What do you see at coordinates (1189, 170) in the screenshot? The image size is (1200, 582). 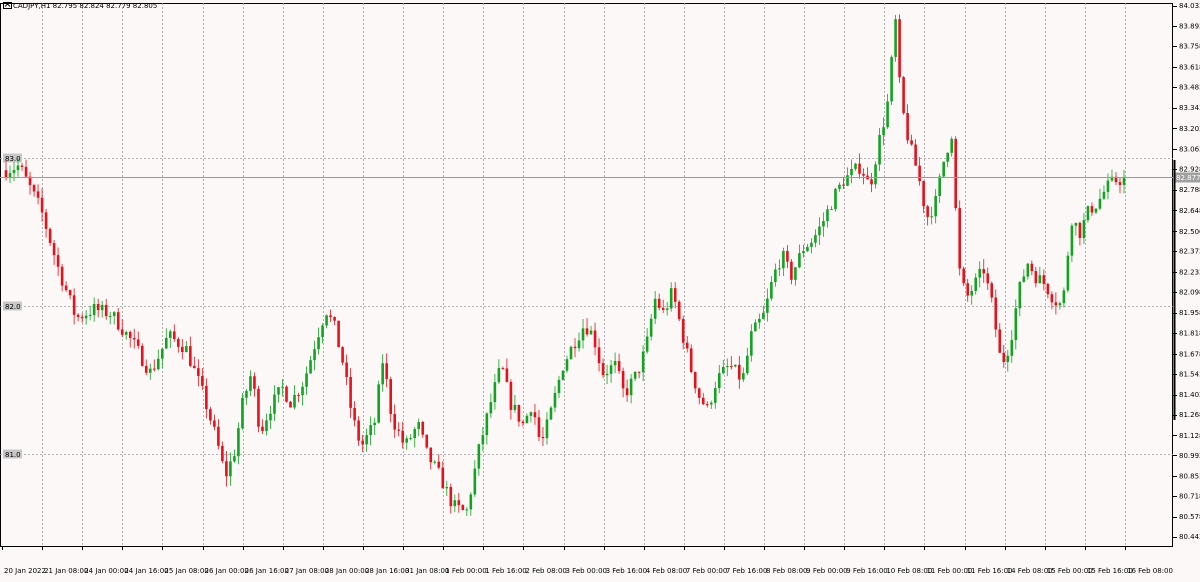 I see `y-tick-label: 82.928` at bounding box center [1189, 170].